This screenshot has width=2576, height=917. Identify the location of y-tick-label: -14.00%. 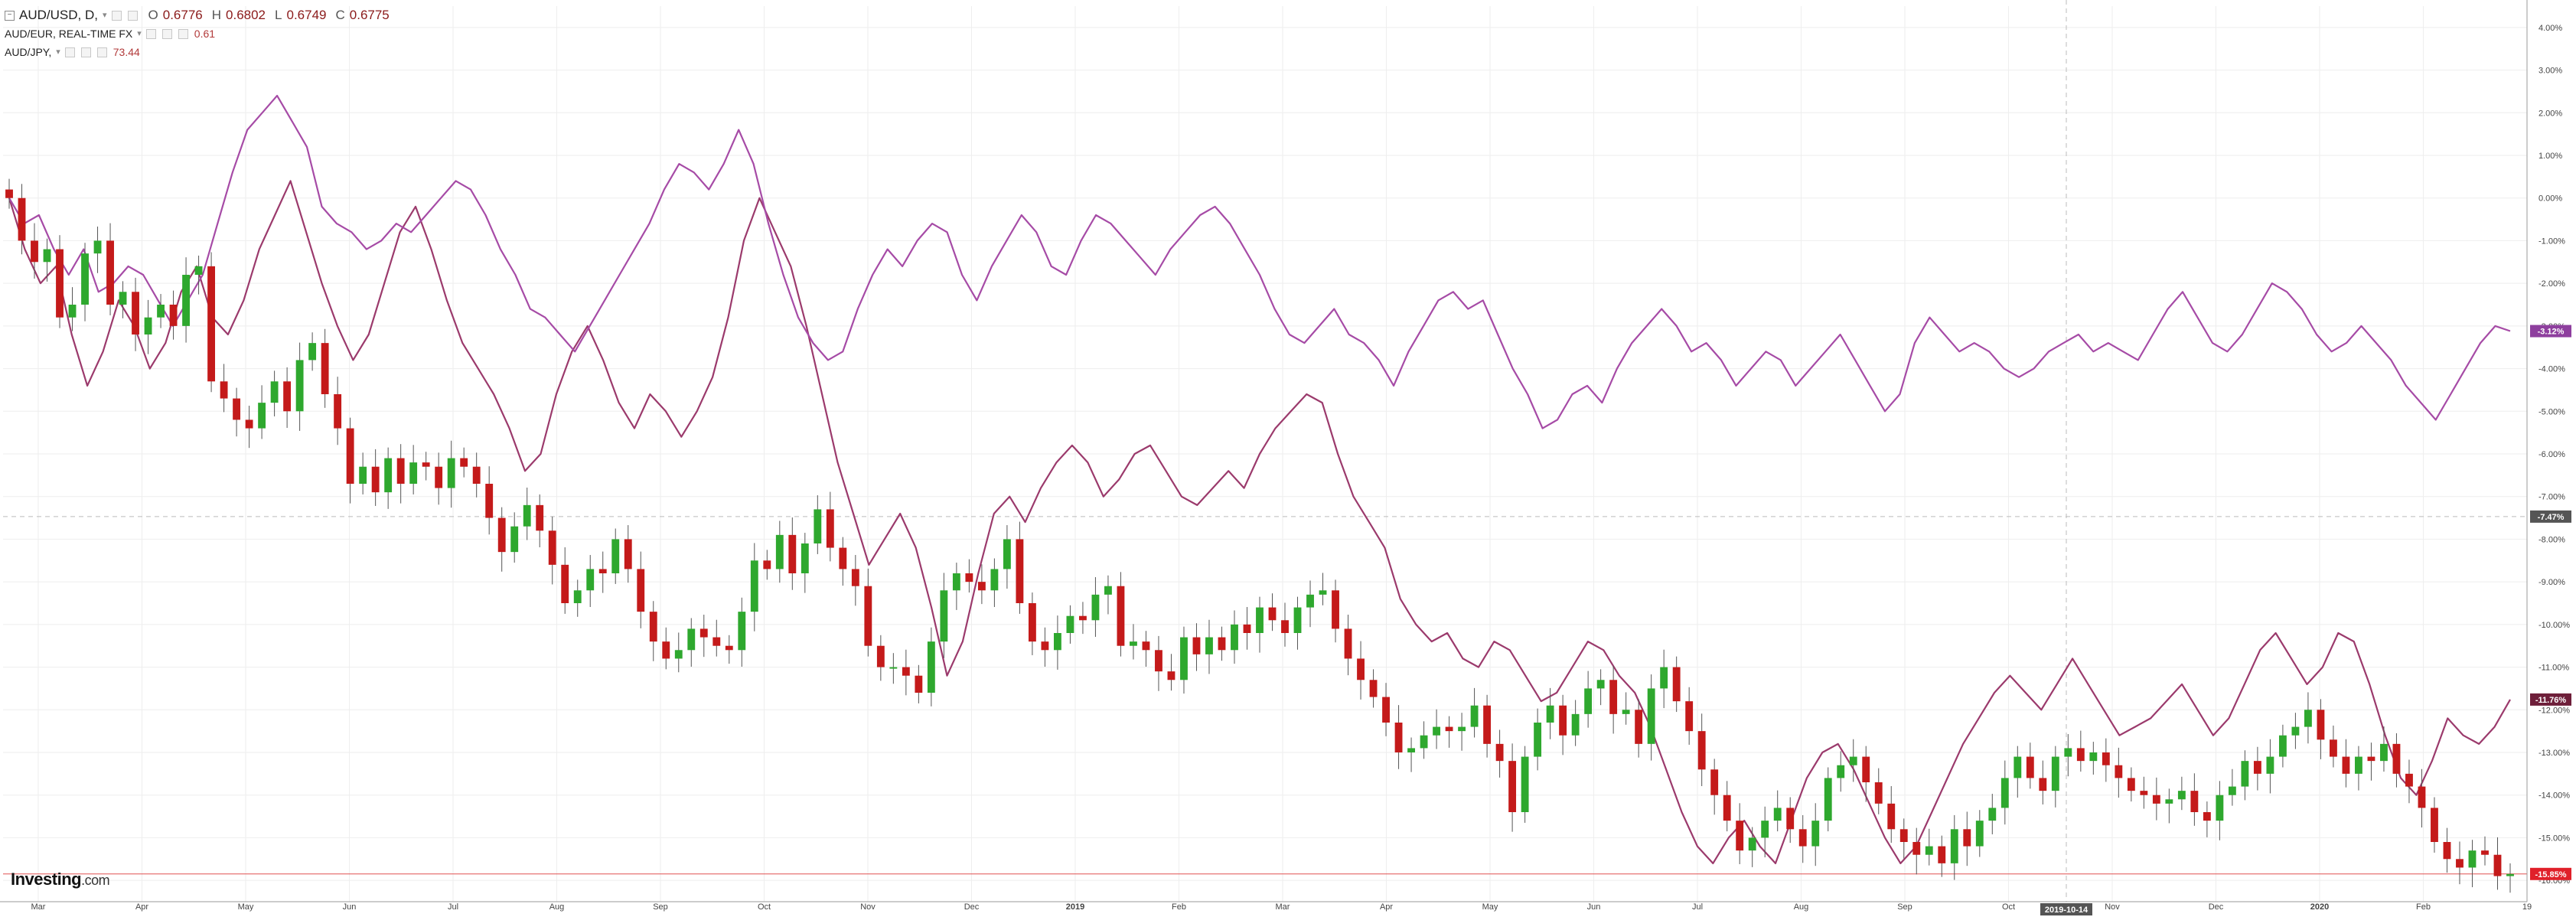
(2554, 796).